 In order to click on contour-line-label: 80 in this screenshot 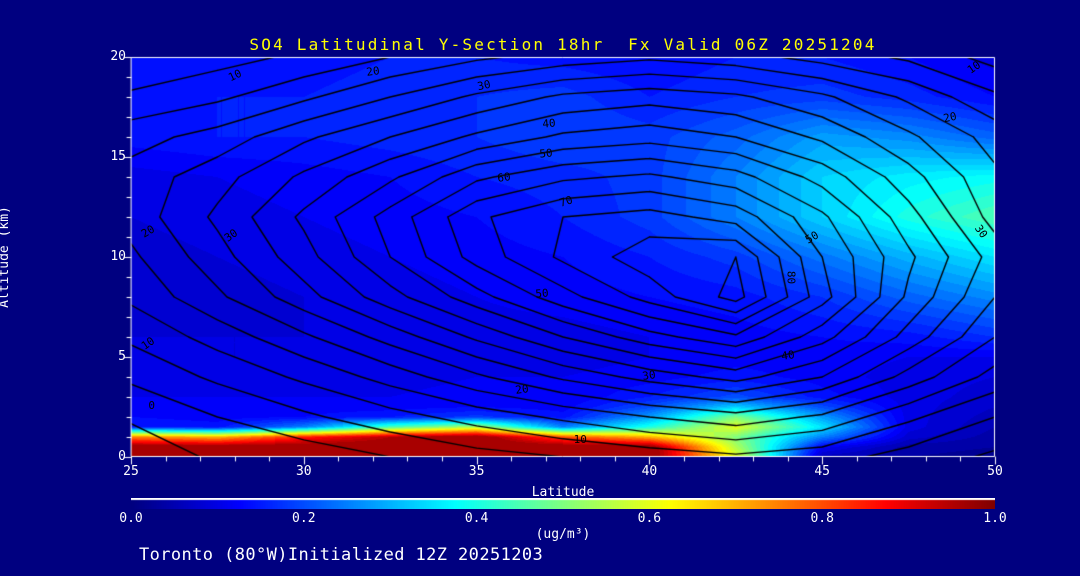, I will do `click(791, 277)`.